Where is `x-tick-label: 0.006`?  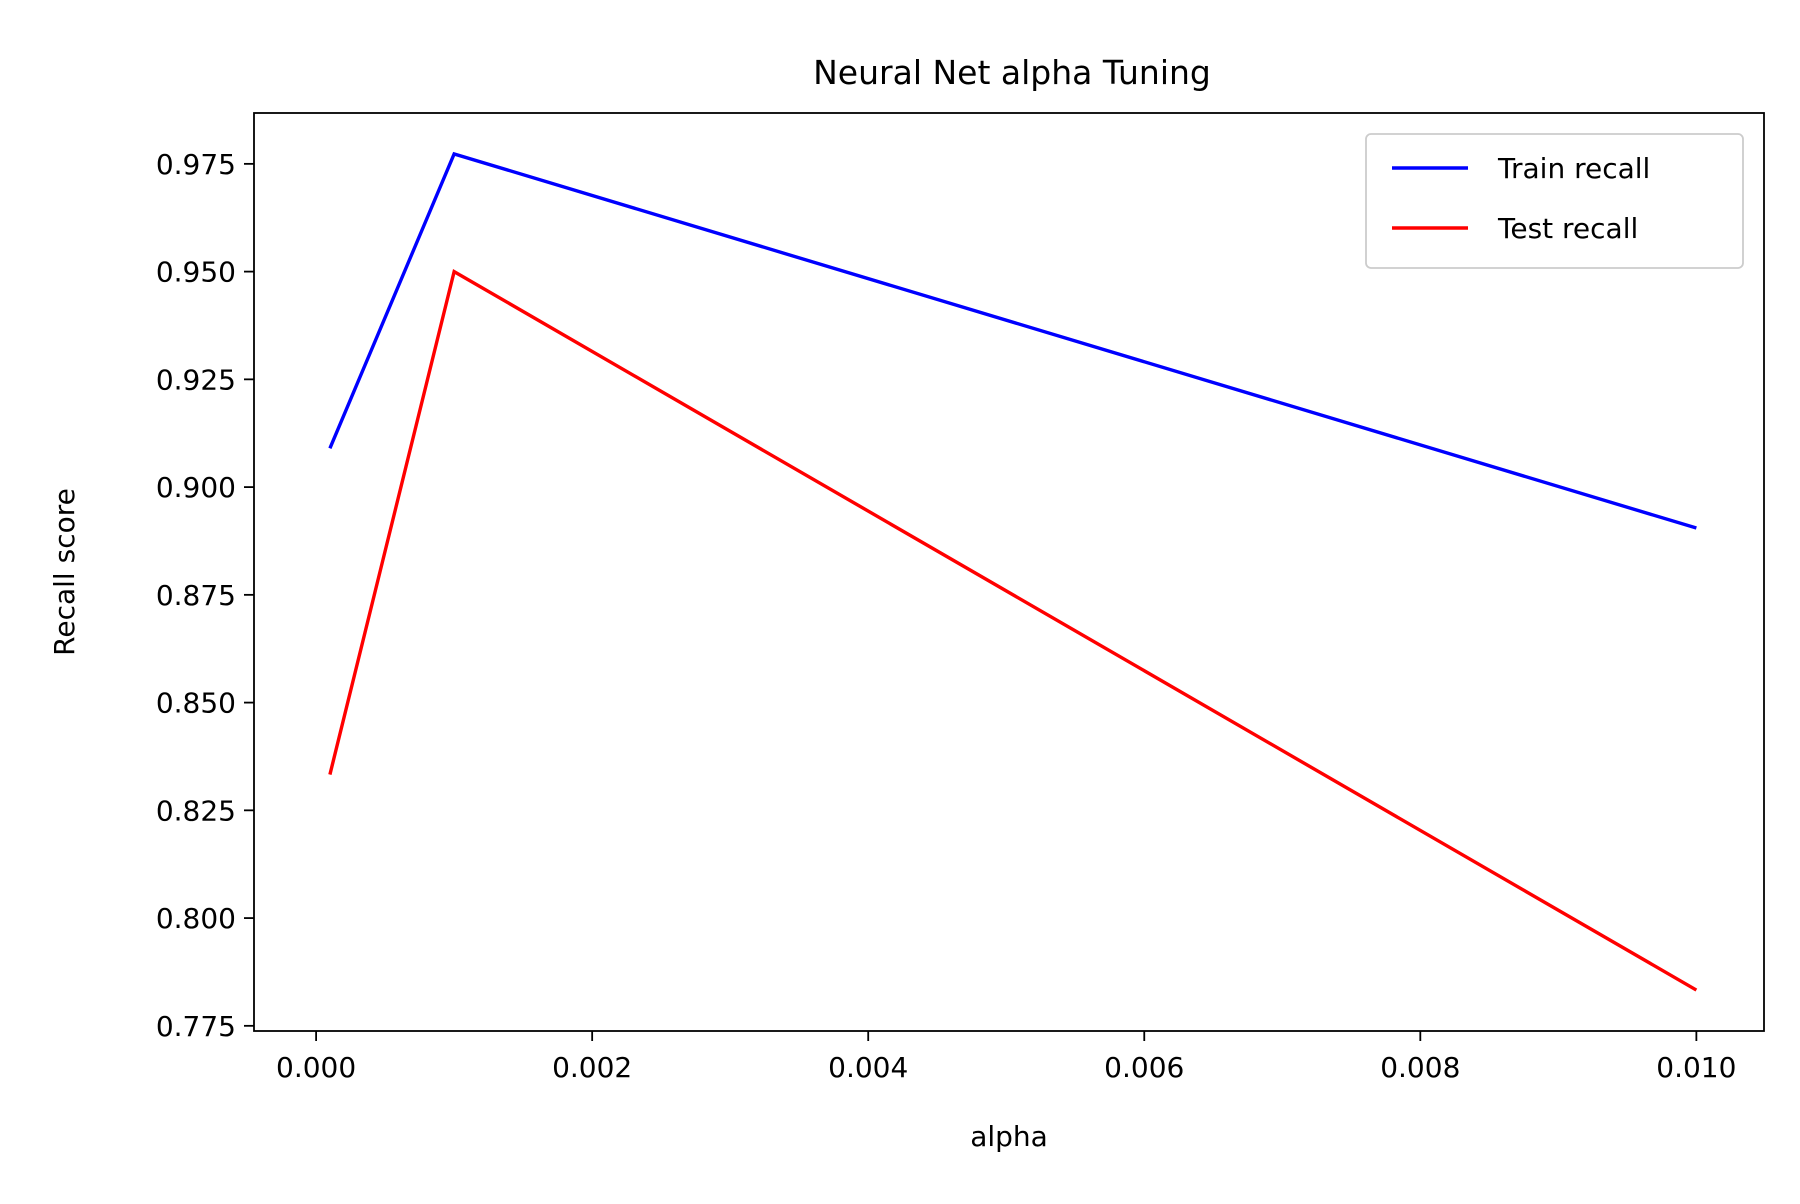 x-tick-label: 0.006 is located at coordinates (1144, 1067).